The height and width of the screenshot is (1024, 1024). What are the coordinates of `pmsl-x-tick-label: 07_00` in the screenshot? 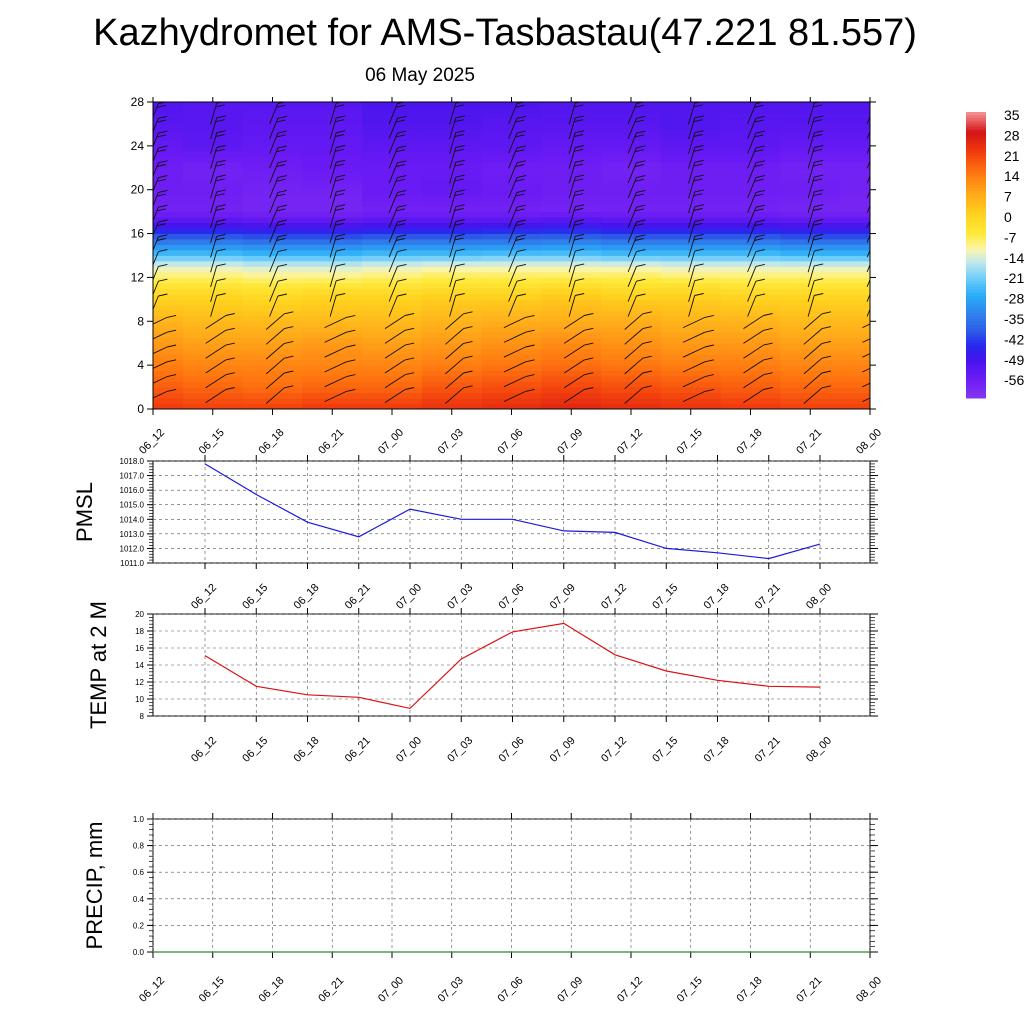 It's located at (409, 597).